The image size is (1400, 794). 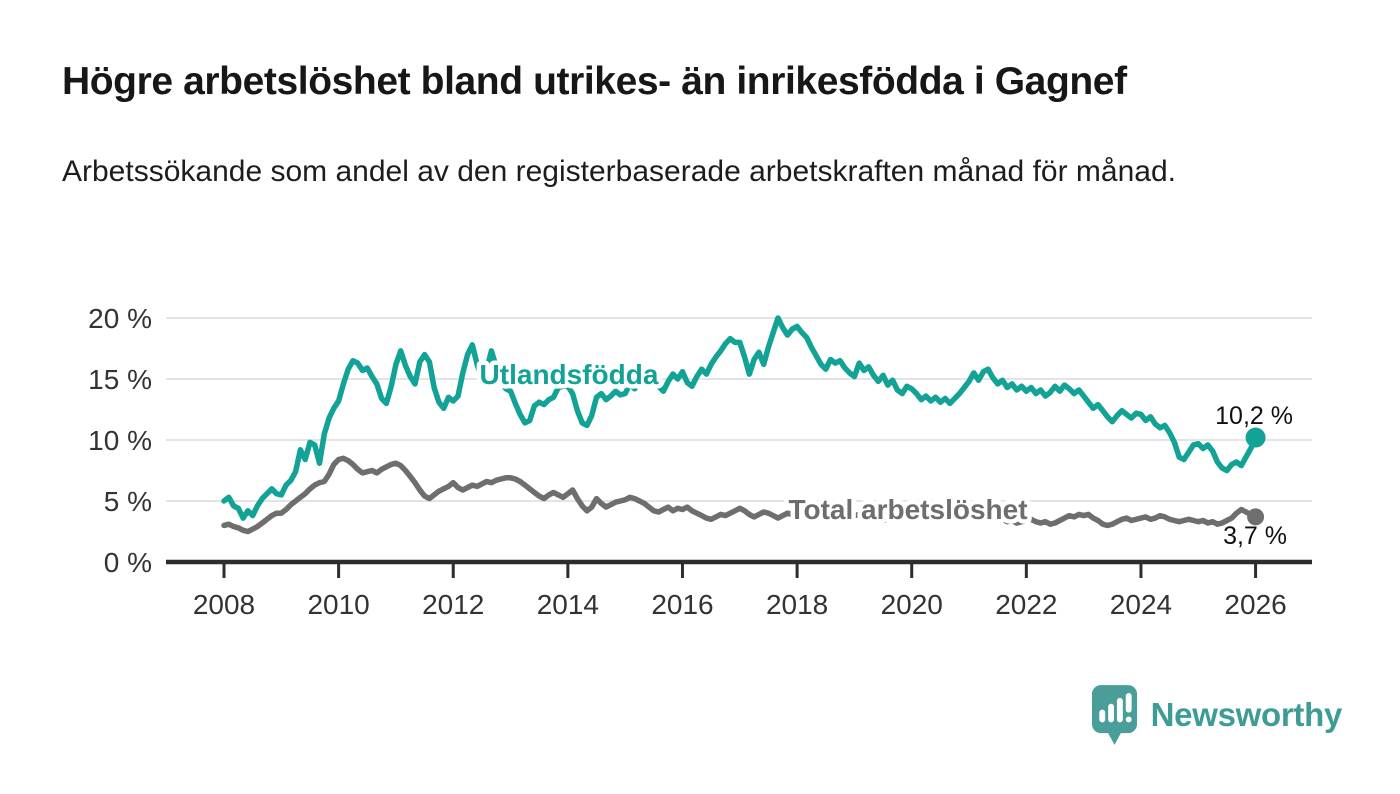 I want to click on x-axis-label: 2016, so click(x=682, y=604).